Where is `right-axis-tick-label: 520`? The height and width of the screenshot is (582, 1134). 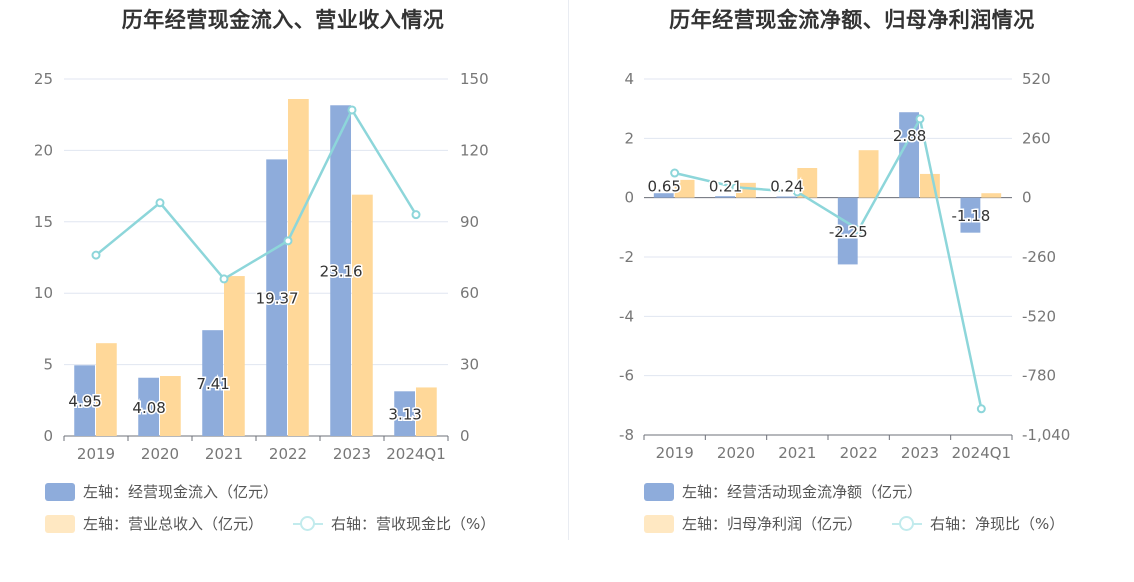
right-axis-tick-label: 520 is located at coordinates (1036, 79).